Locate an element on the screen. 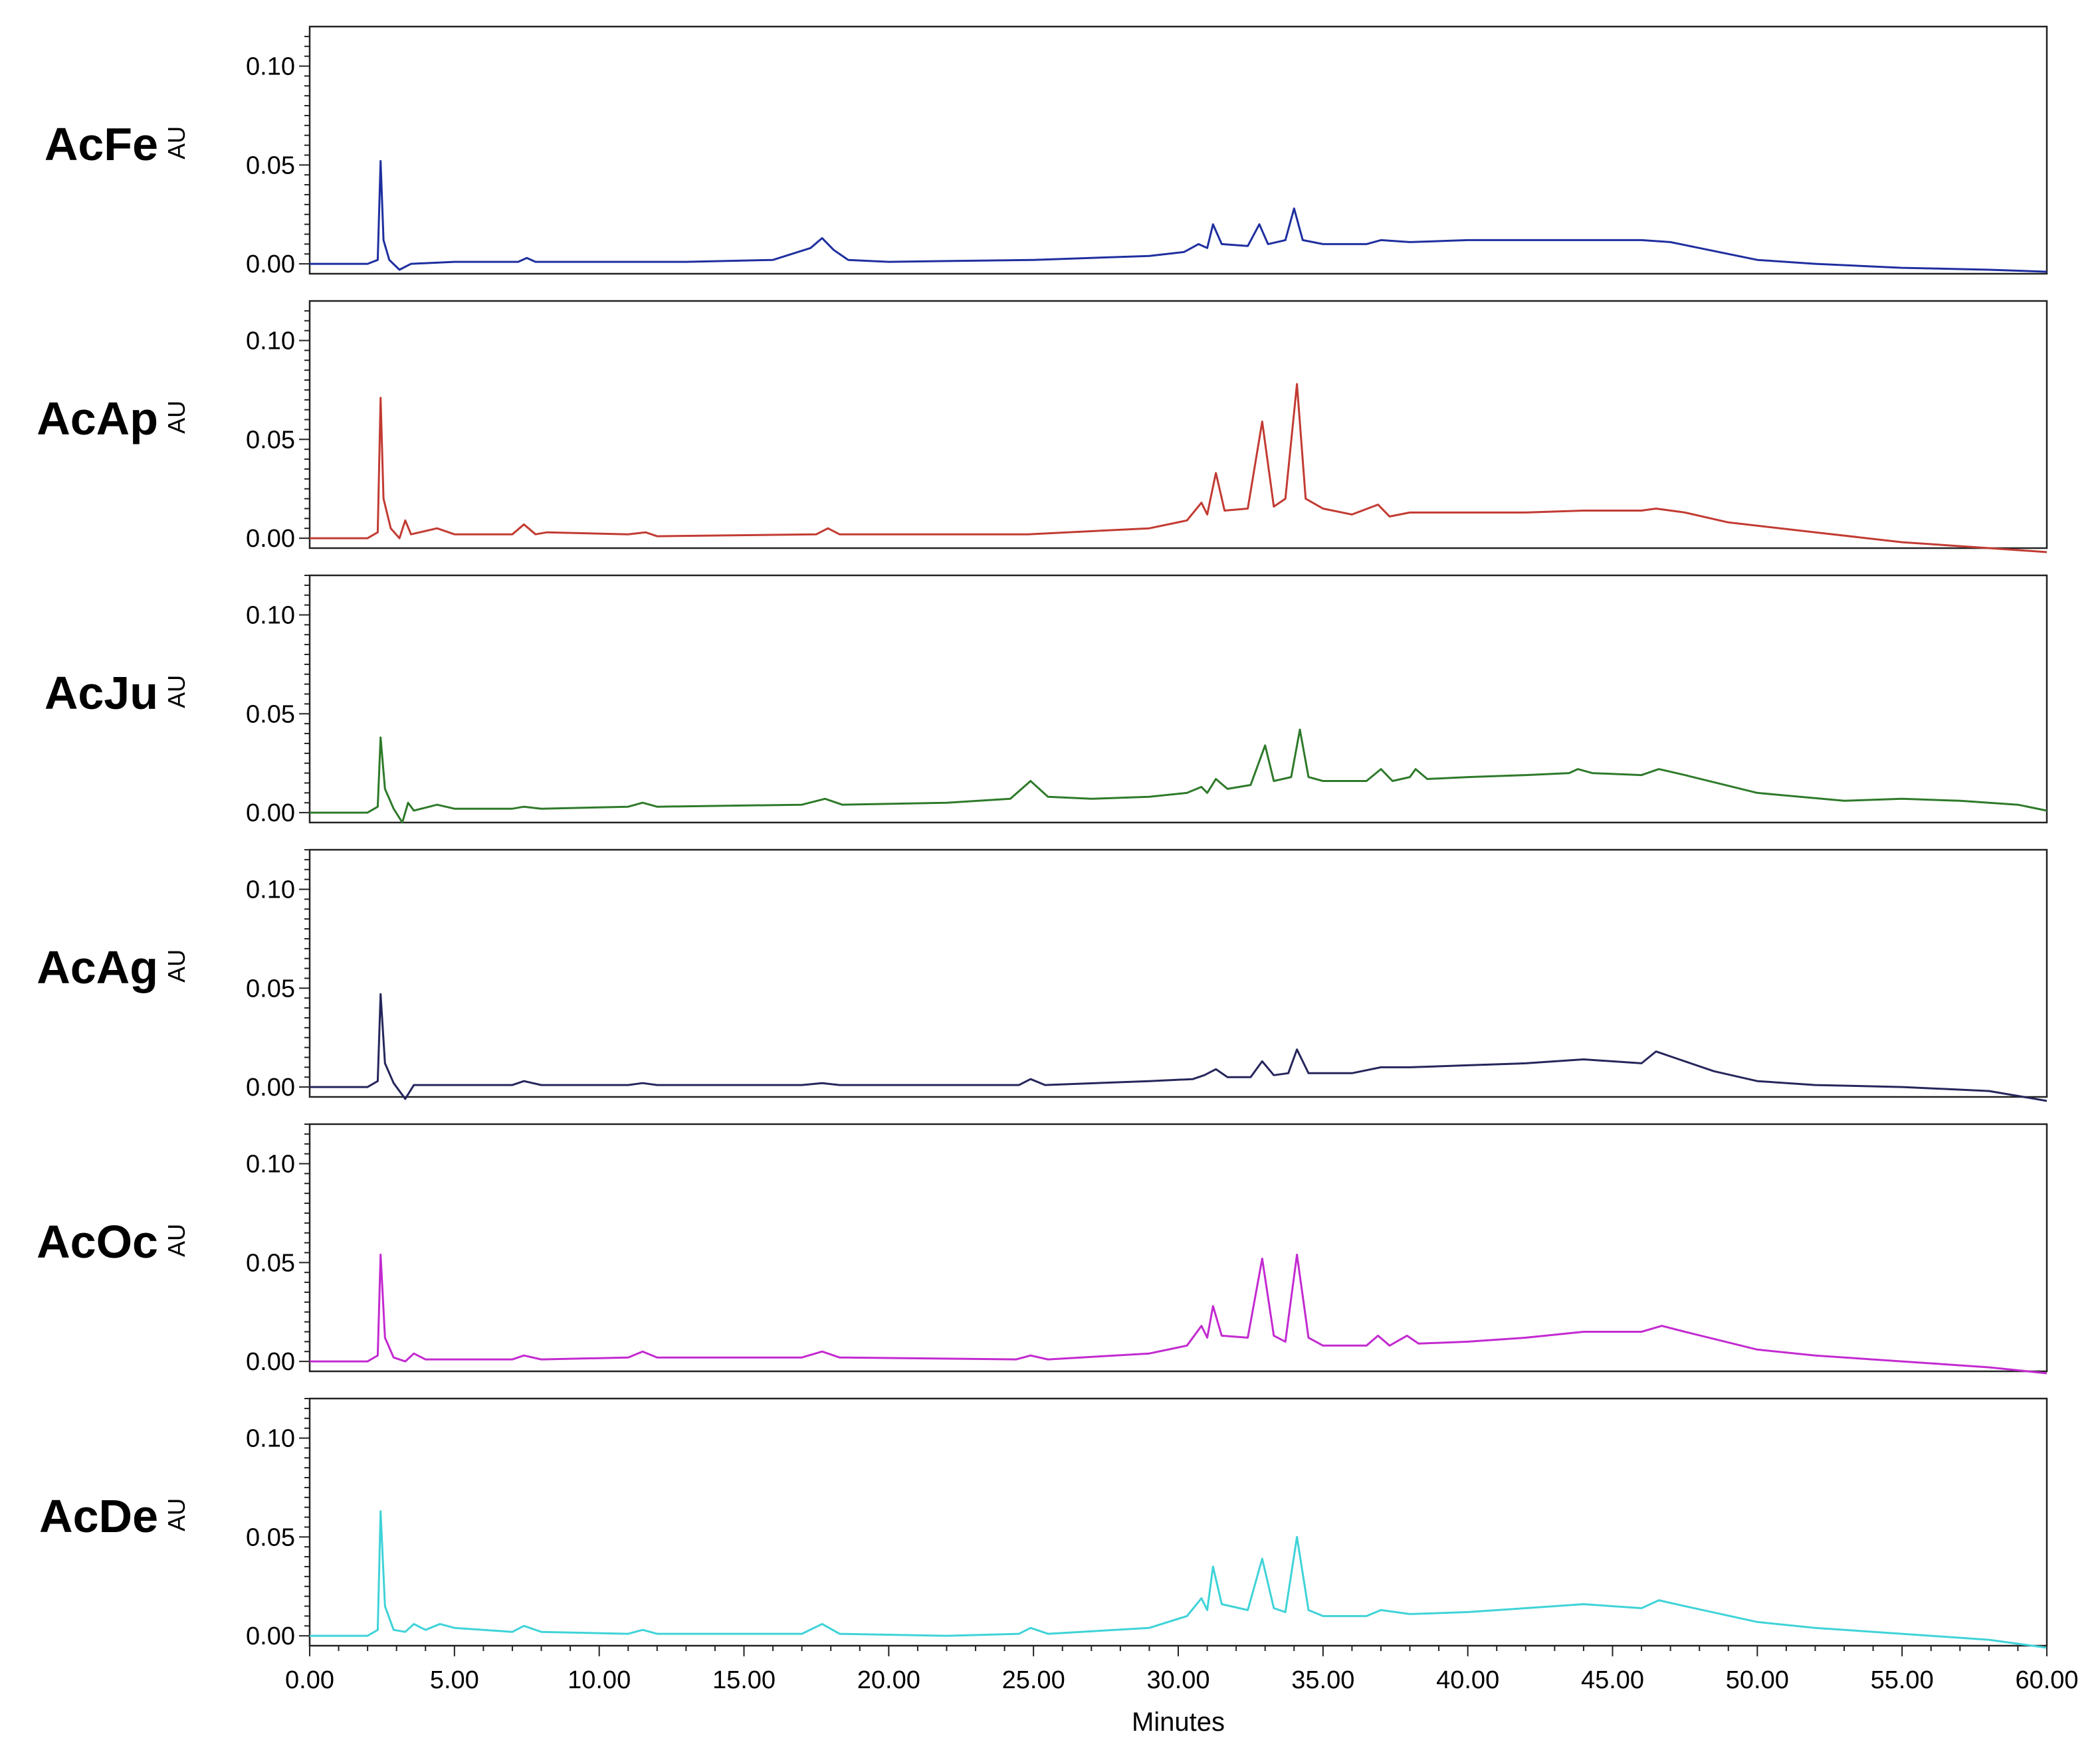 This screenshot has height=1754, width=2100. panel-acoc: 0.00 0.05 0.10 AcOc AU is located at coordinates (1042, 1249).